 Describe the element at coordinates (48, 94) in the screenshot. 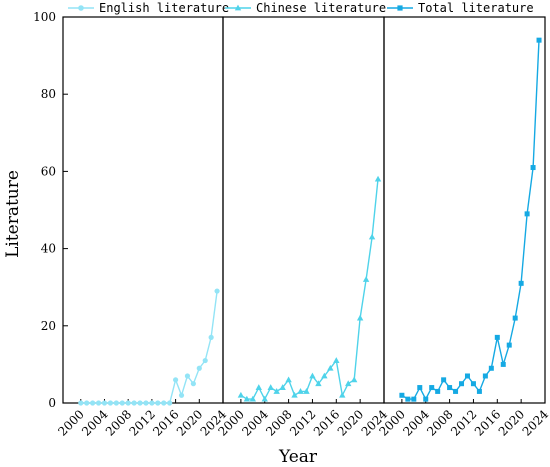

I see `y-tick-label: 80` at that location.